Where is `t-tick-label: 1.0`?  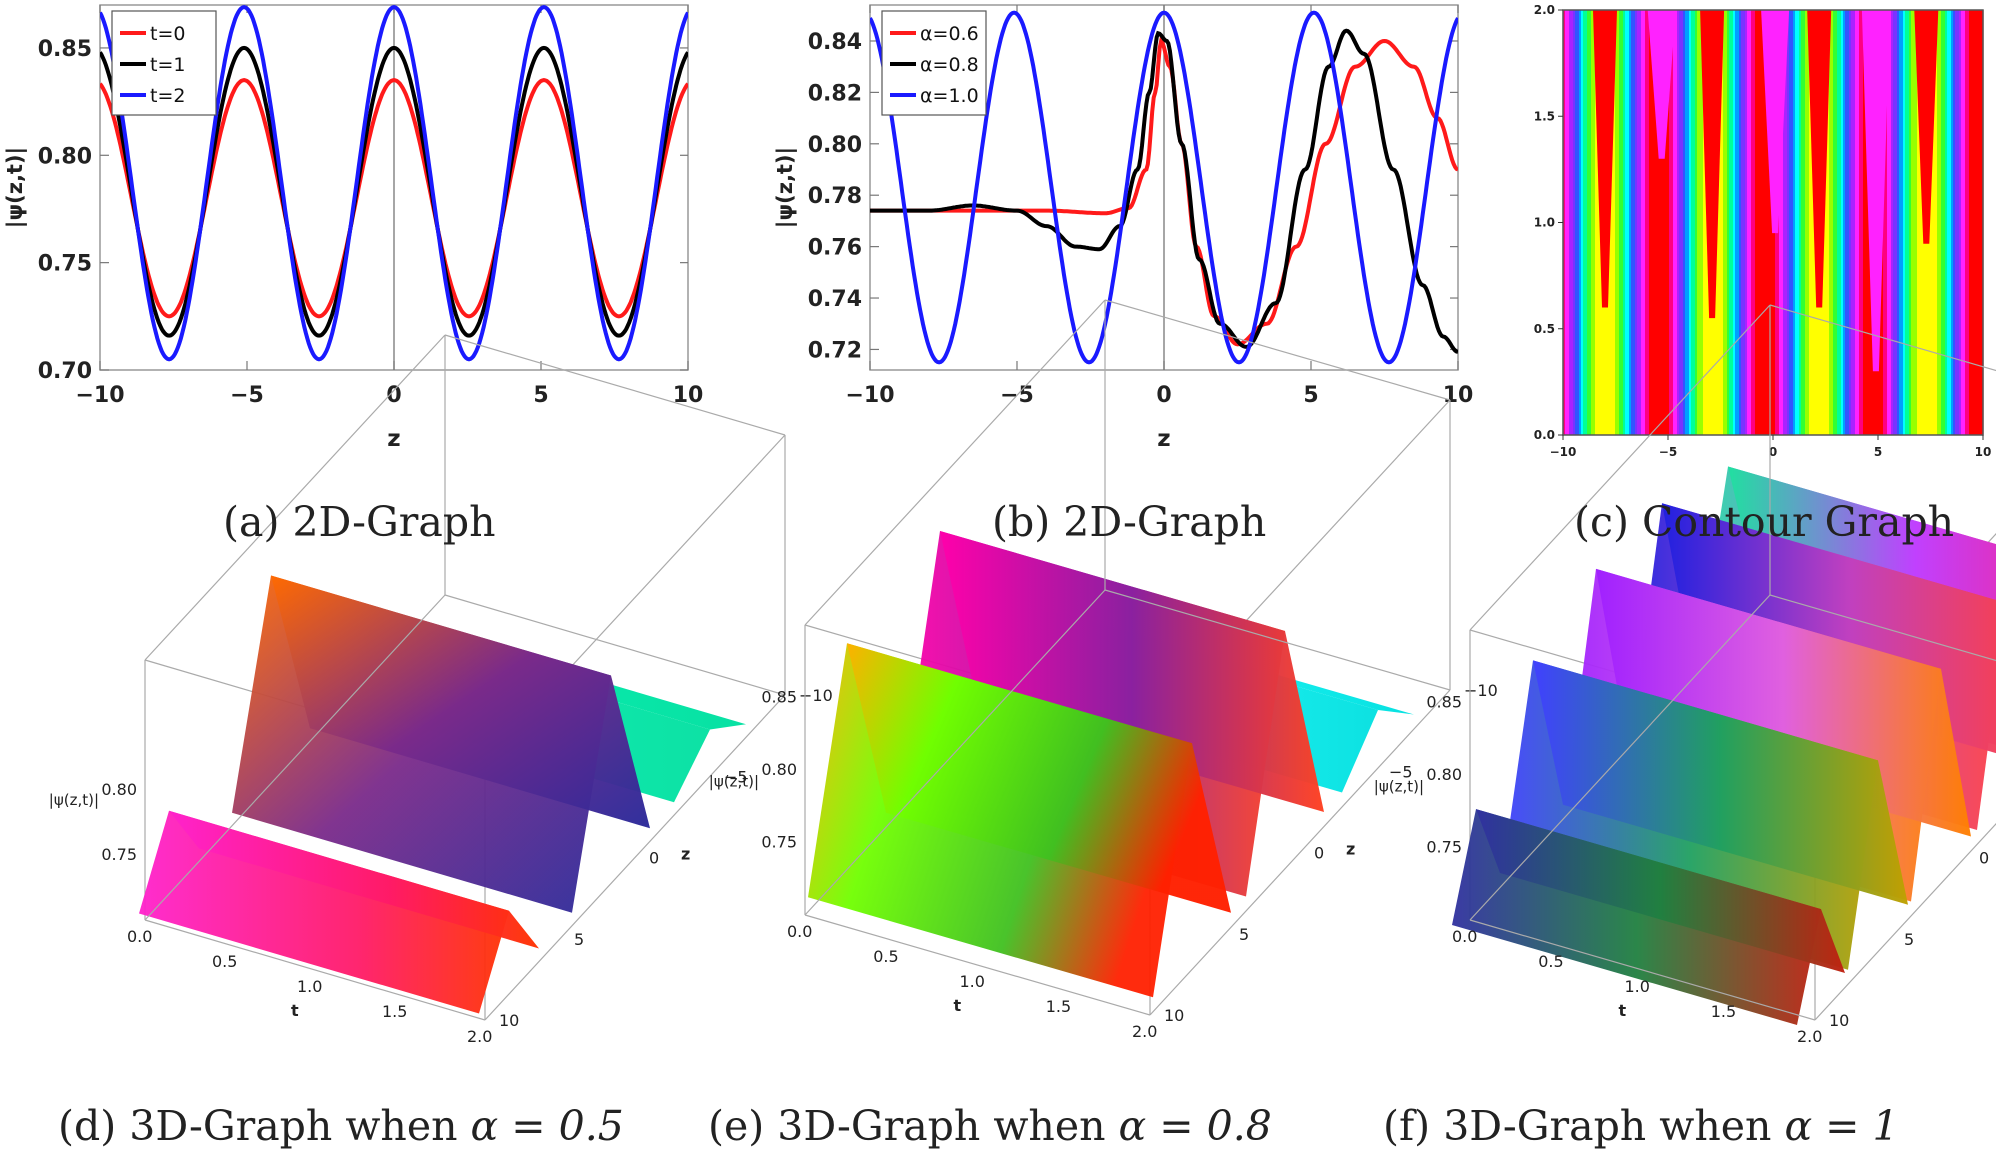 t-tick-label: 1.0 is located at coordinates (1637, 986).